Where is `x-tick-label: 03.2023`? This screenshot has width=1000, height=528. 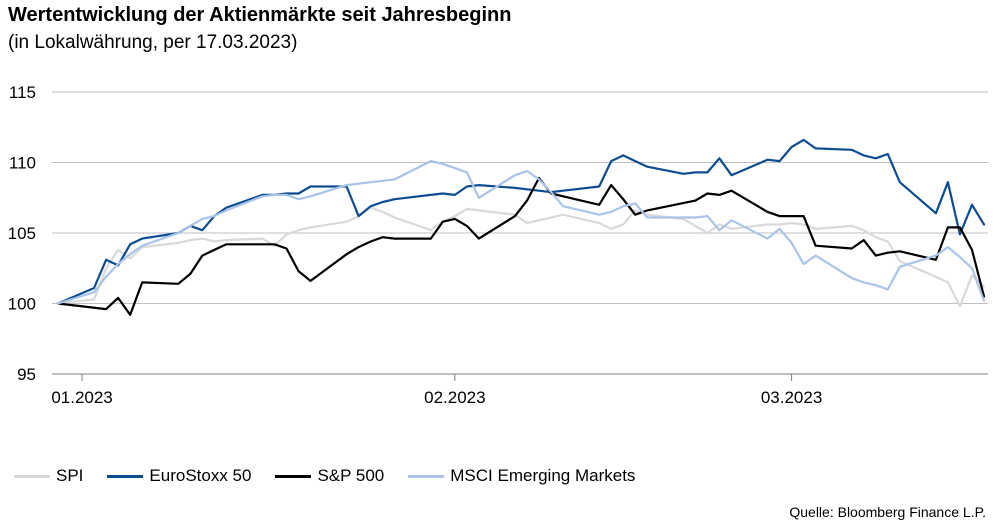 x-tick-label: 03.2023 is located at coordinates (791, 397).